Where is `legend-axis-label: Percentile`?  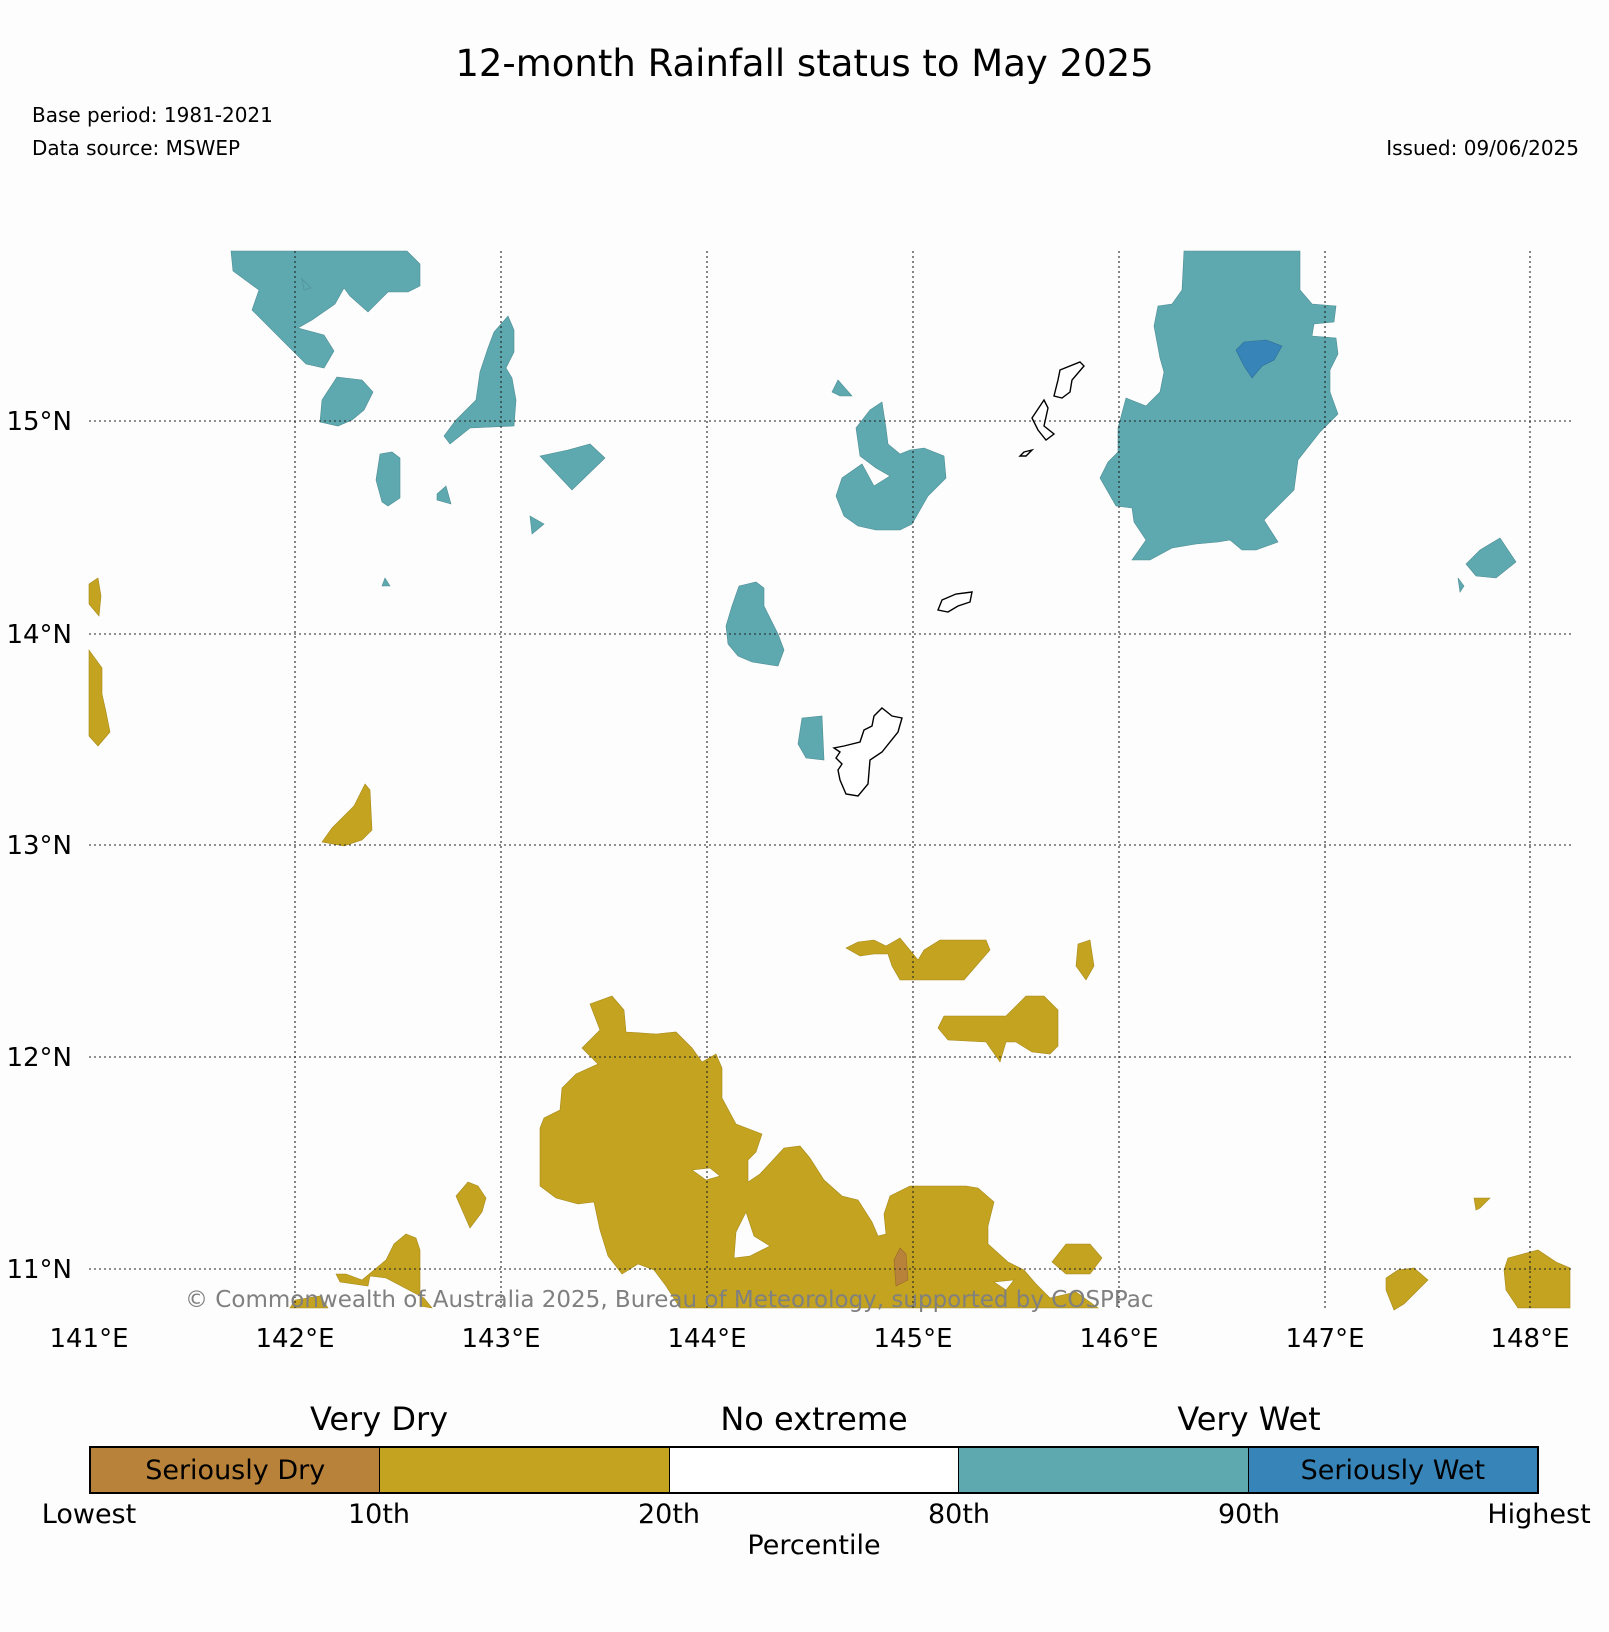
legend-axis-label: Percentile is located at coordinates (814, 1545).